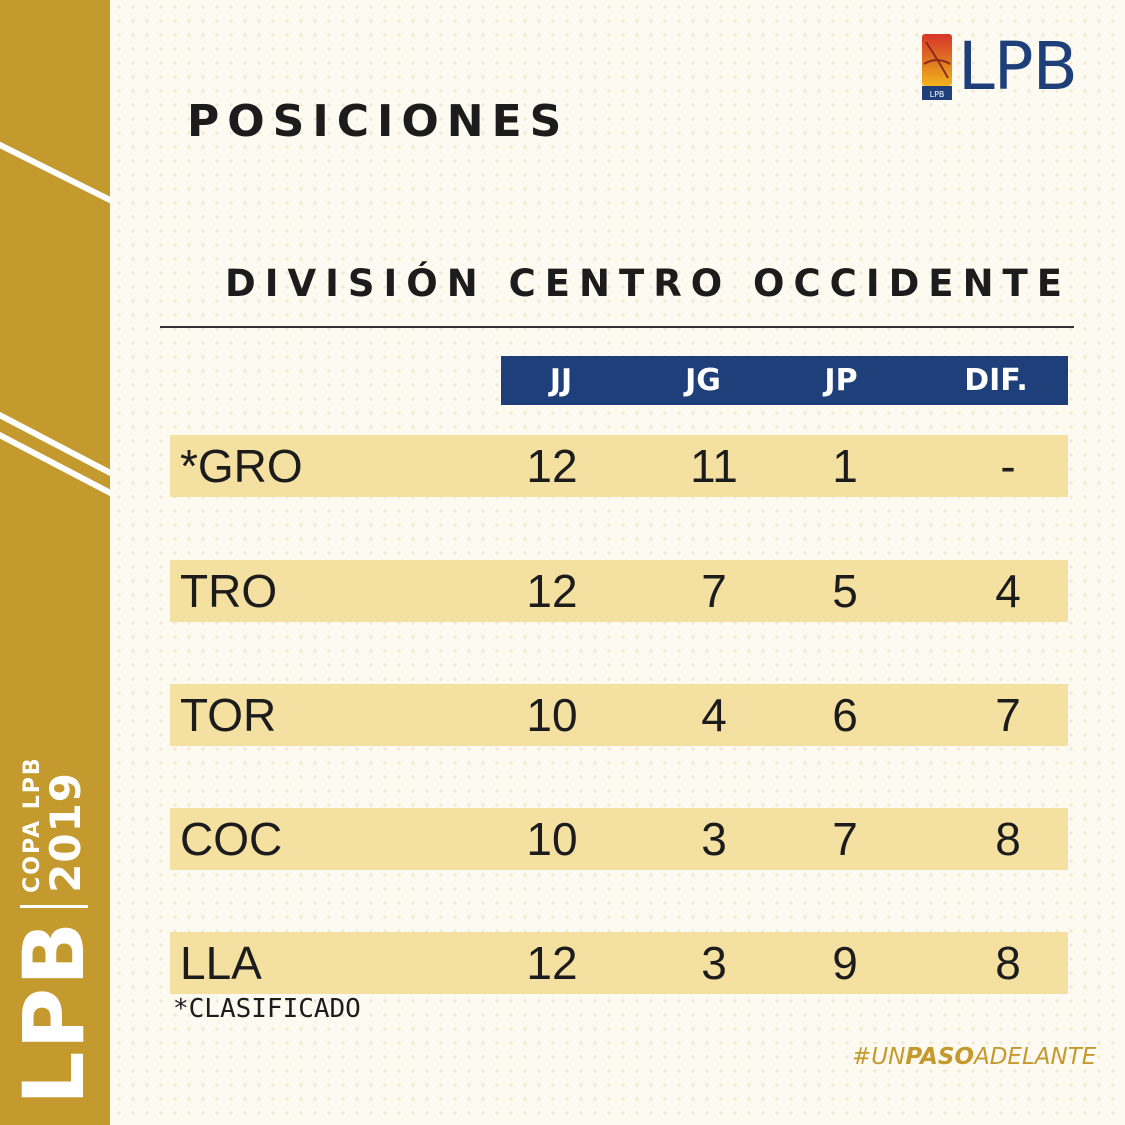 Image resolution: width=1125 pixels, height=1125 pixels. I want to click on logo-mark-label: LPB, so click(937, 94).